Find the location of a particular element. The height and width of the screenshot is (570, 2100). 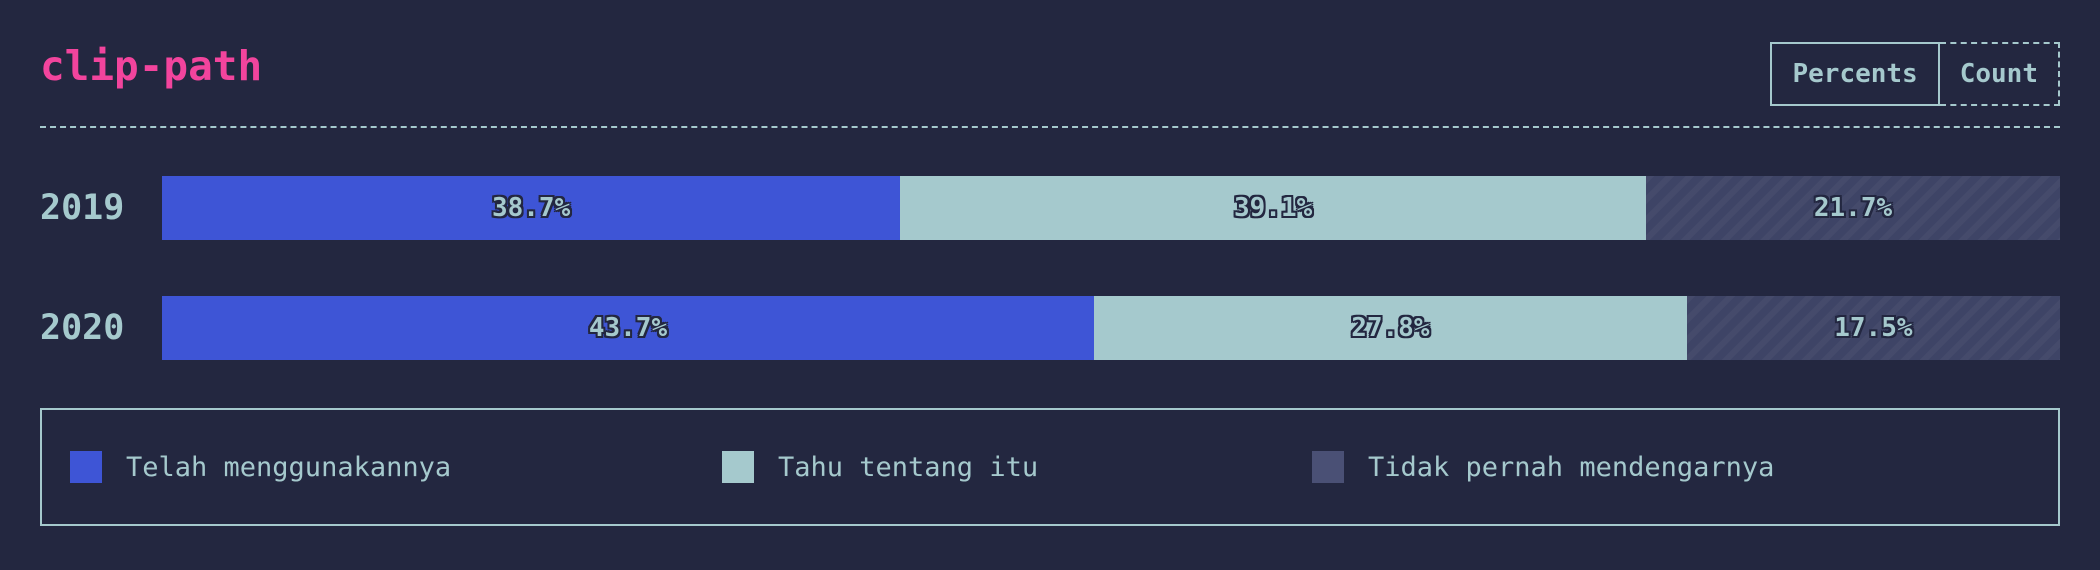

category-label: 2020 is located at coordinates (82, 328).